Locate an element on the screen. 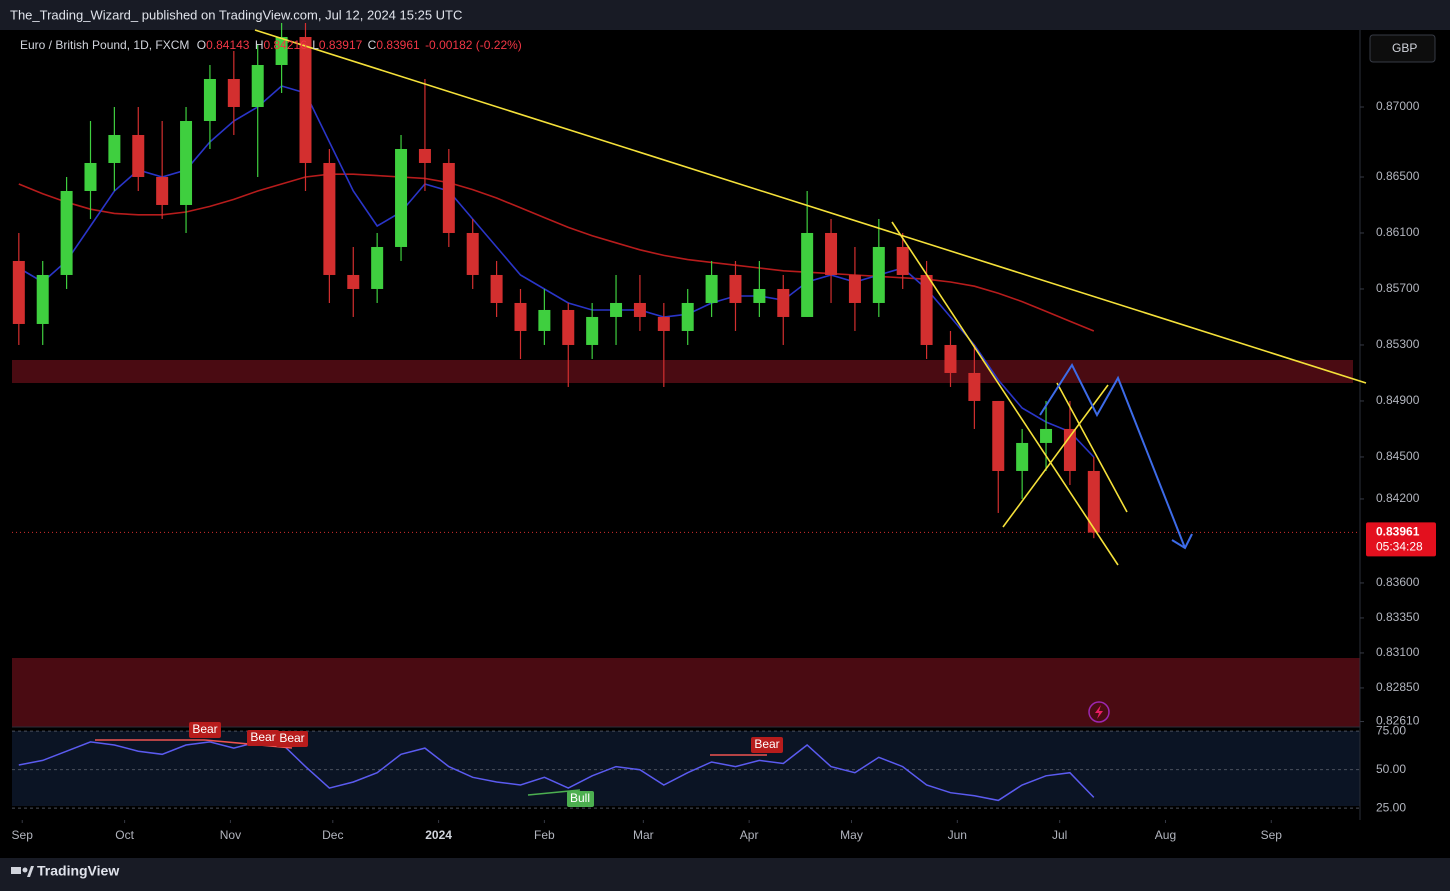 Image resolution: width=1450 pixels, height=891 pixels. high: 0.84216 is located at coordinates (286, 45).